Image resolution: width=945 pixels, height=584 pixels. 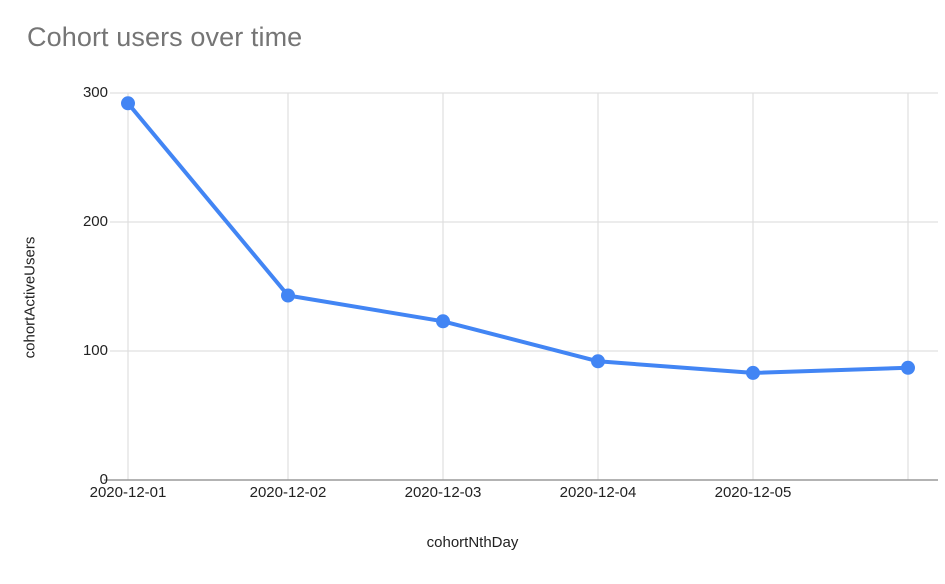 What do you see at coordinates (103, 479) in the screenshot?
I see `y-tick-label-0: 0` at bounding box center [103, 479].